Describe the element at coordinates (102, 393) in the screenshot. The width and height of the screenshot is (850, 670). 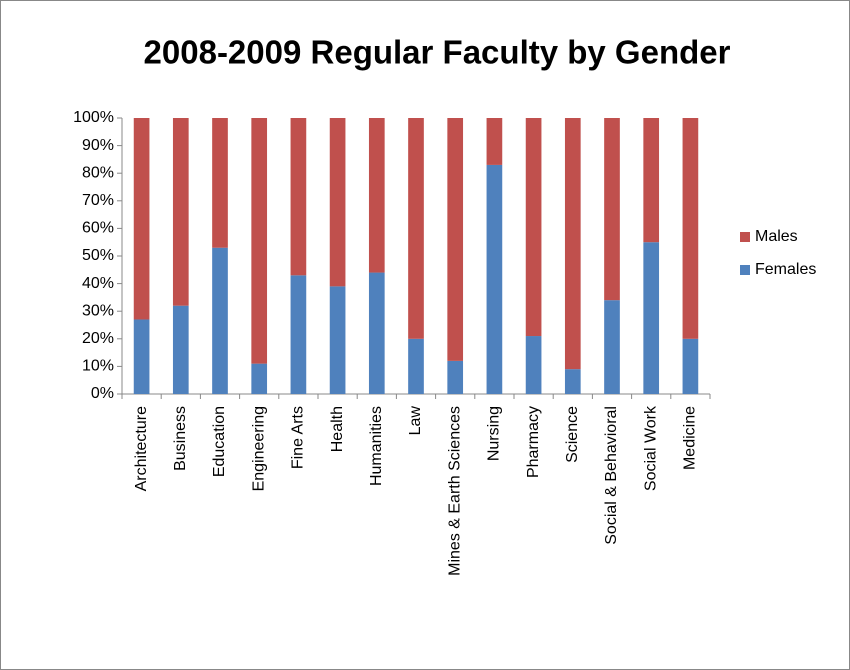
I see `y-tick-label: 0%` at that location.